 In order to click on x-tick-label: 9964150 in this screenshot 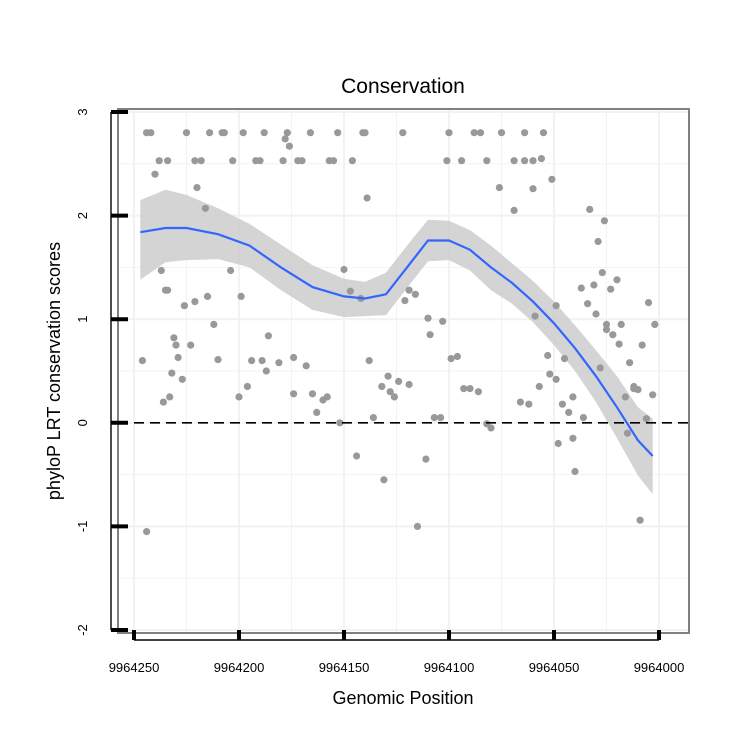, I will do `click(344, 667)`.